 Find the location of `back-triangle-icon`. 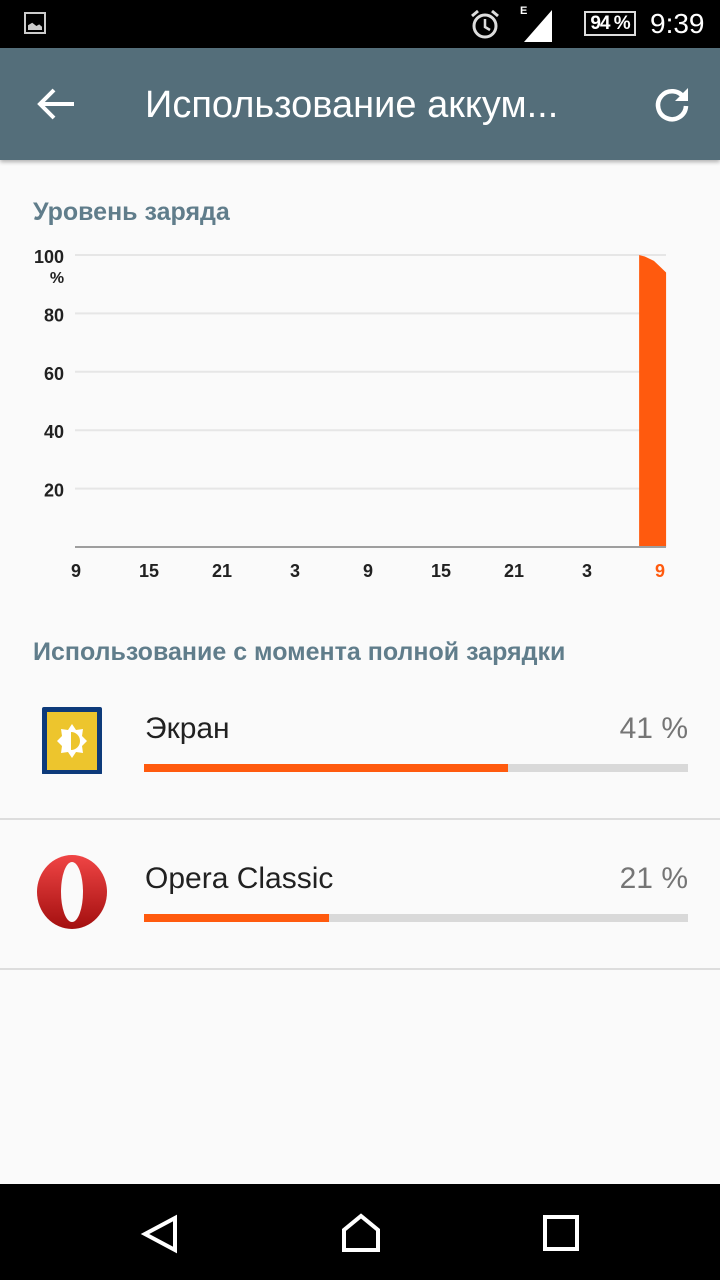

back-triangle-icon is located at coordinates (160, 1234).